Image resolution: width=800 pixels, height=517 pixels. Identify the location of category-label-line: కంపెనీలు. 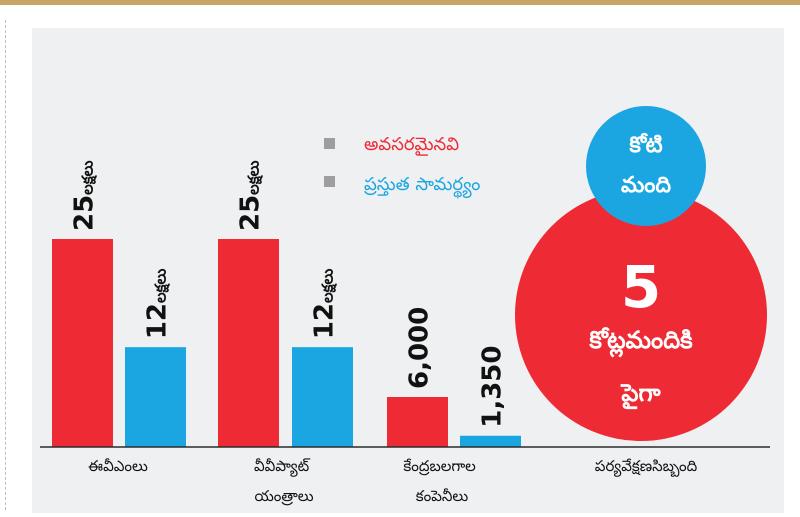
(442, 496).